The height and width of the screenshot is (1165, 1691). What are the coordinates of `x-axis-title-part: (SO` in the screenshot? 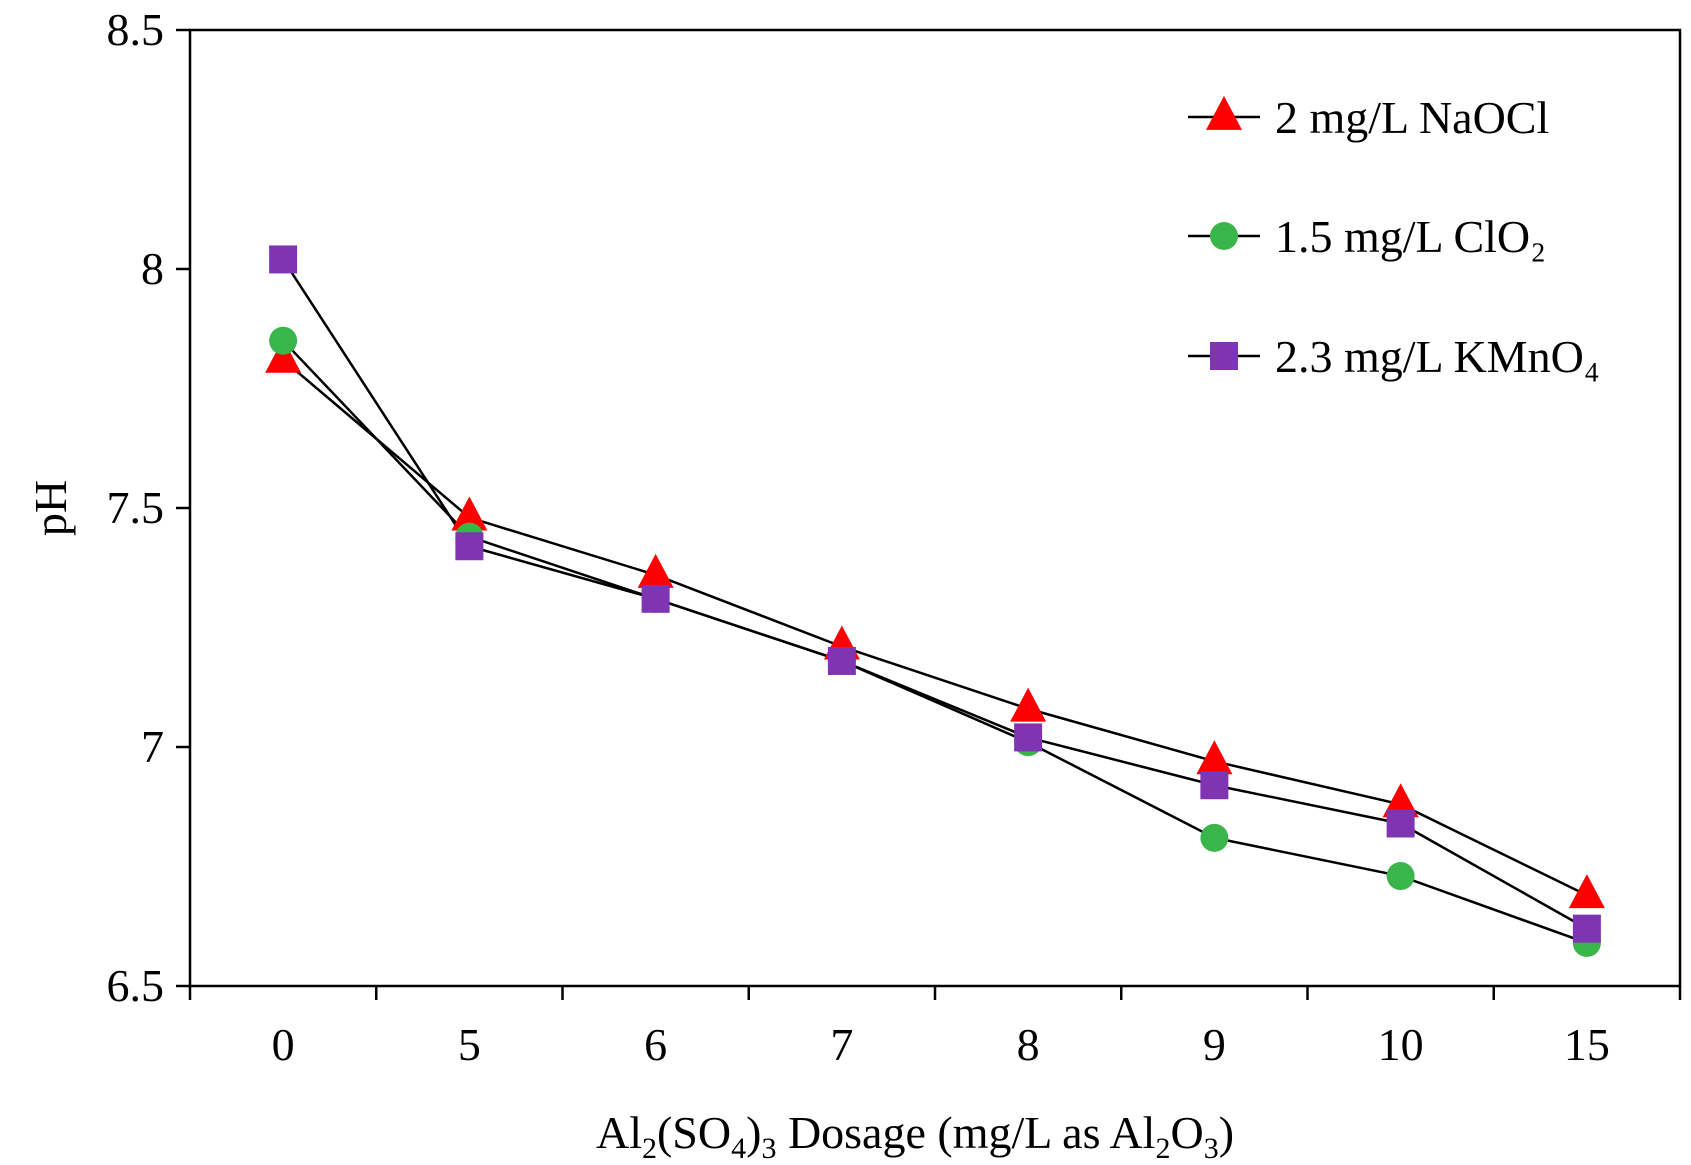 It's located at (694, 1132).